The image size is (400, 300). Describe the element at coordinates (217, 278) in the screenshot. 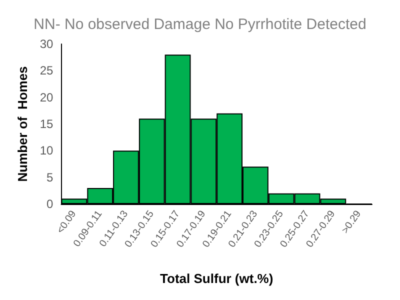

I see `x-axis-title: Total Sulfur (wt.%)` at that location.